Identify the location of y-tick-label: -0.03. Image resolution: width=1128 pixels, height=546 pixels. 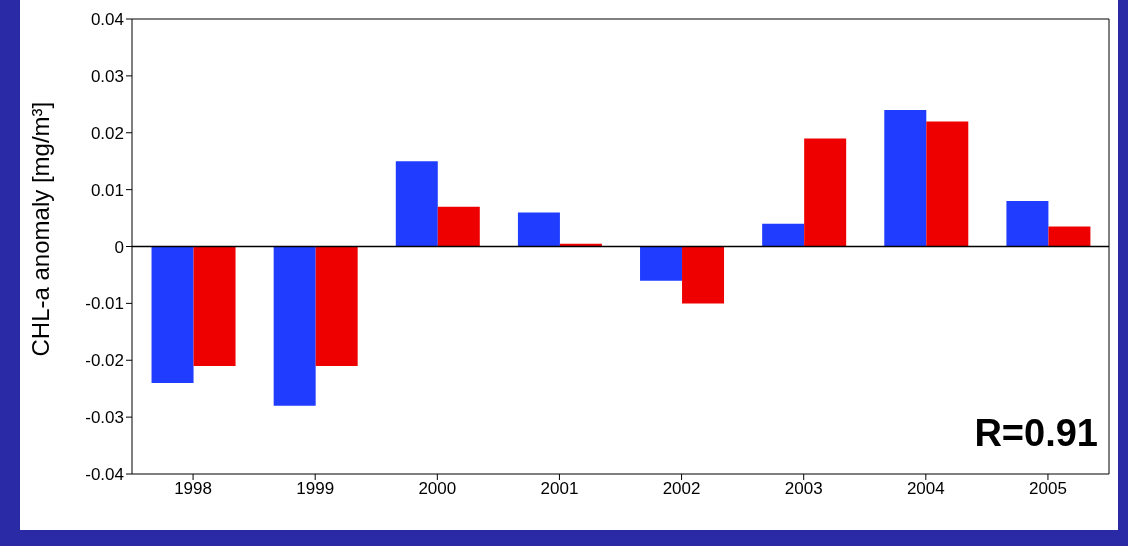
(104, 418).